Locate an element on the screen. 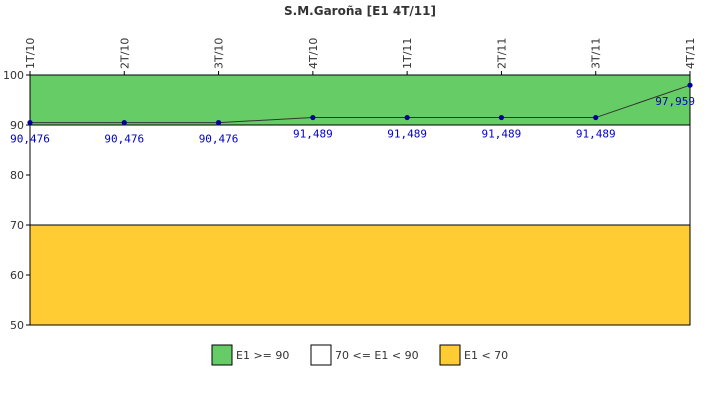 The height and width of the screenshot is (400, 720). series-line is located at coordinates (360, 104).